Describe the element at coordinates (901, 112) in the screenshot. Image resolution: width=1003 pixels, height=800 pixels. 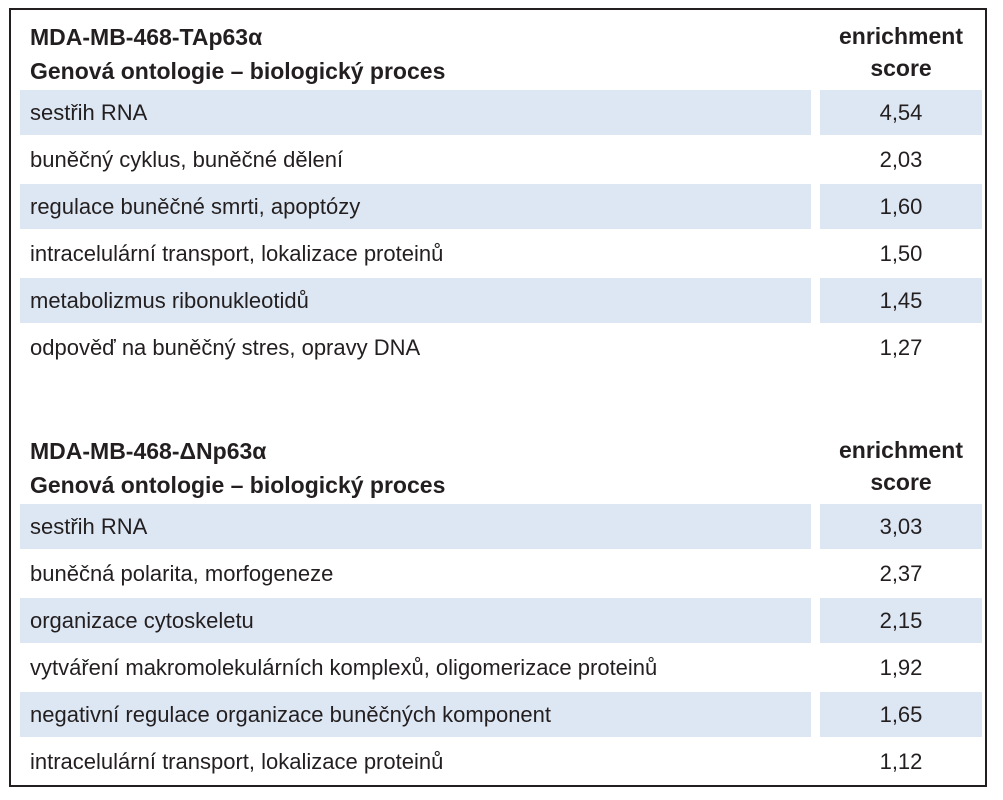
I see `score-cell: 4,54` at that location.